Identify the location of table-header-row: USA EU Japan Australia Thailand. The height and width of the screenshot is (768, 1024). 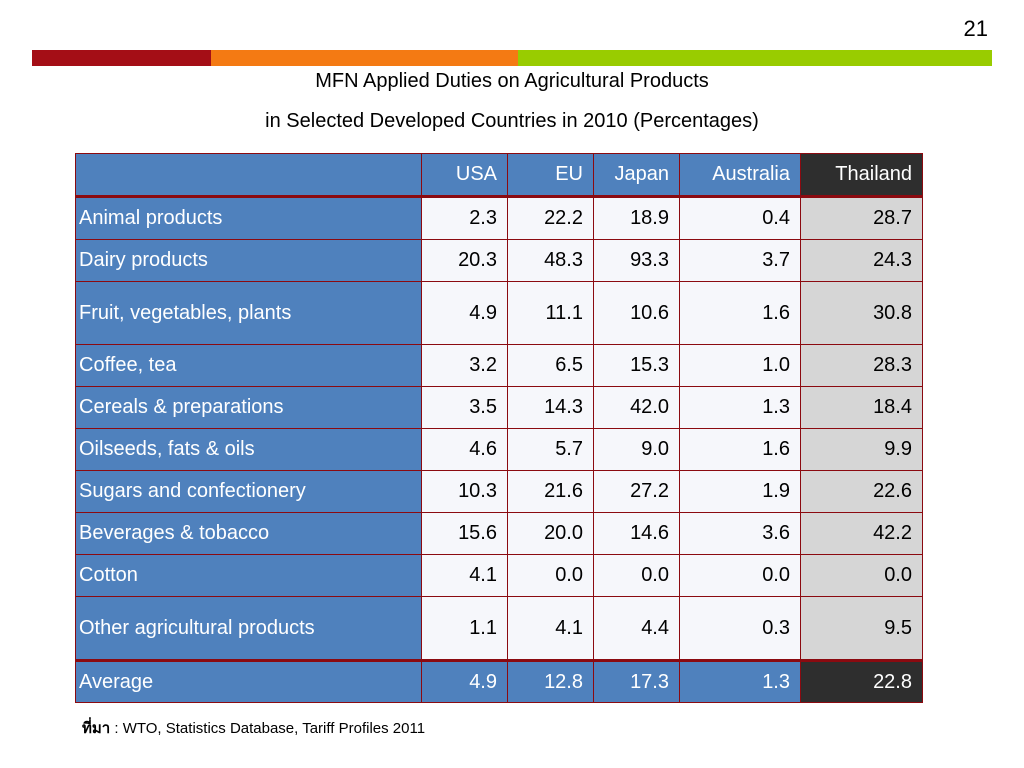
(499, 175).